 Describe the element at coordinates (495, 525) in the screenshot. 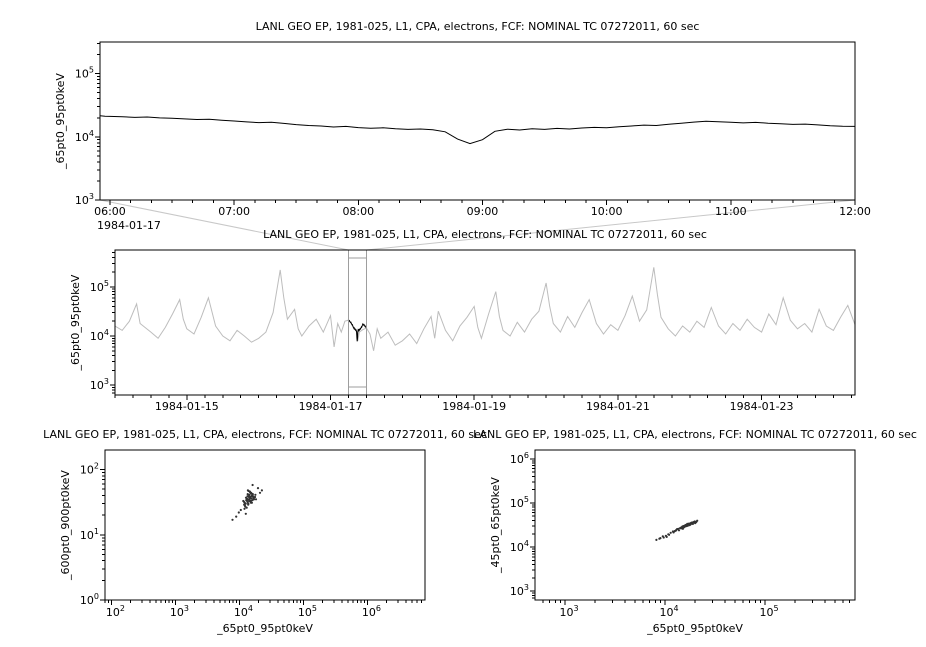

I see `y-axis-label: _45pt0_65pt0keV` at that location.